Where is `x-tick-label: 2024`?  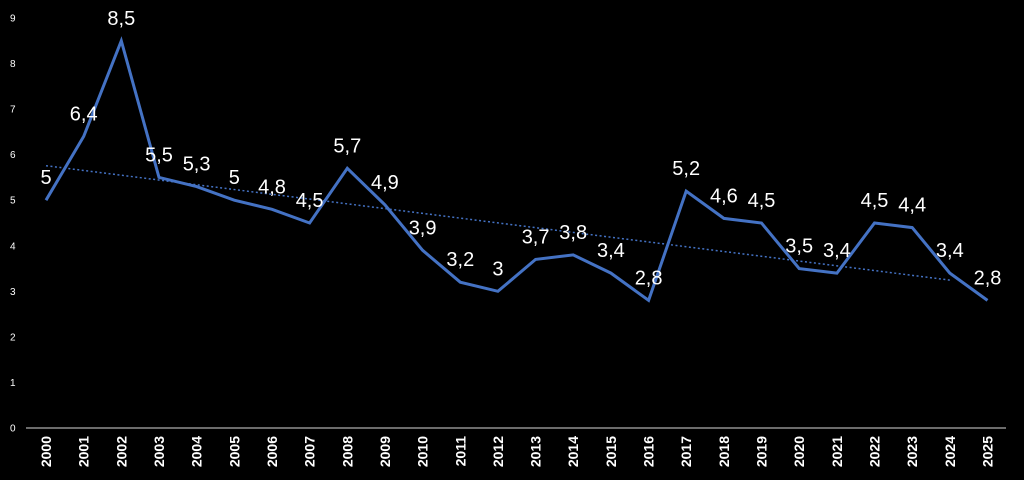 x-tick-label: 2024 is located at coordinates (950, 451).